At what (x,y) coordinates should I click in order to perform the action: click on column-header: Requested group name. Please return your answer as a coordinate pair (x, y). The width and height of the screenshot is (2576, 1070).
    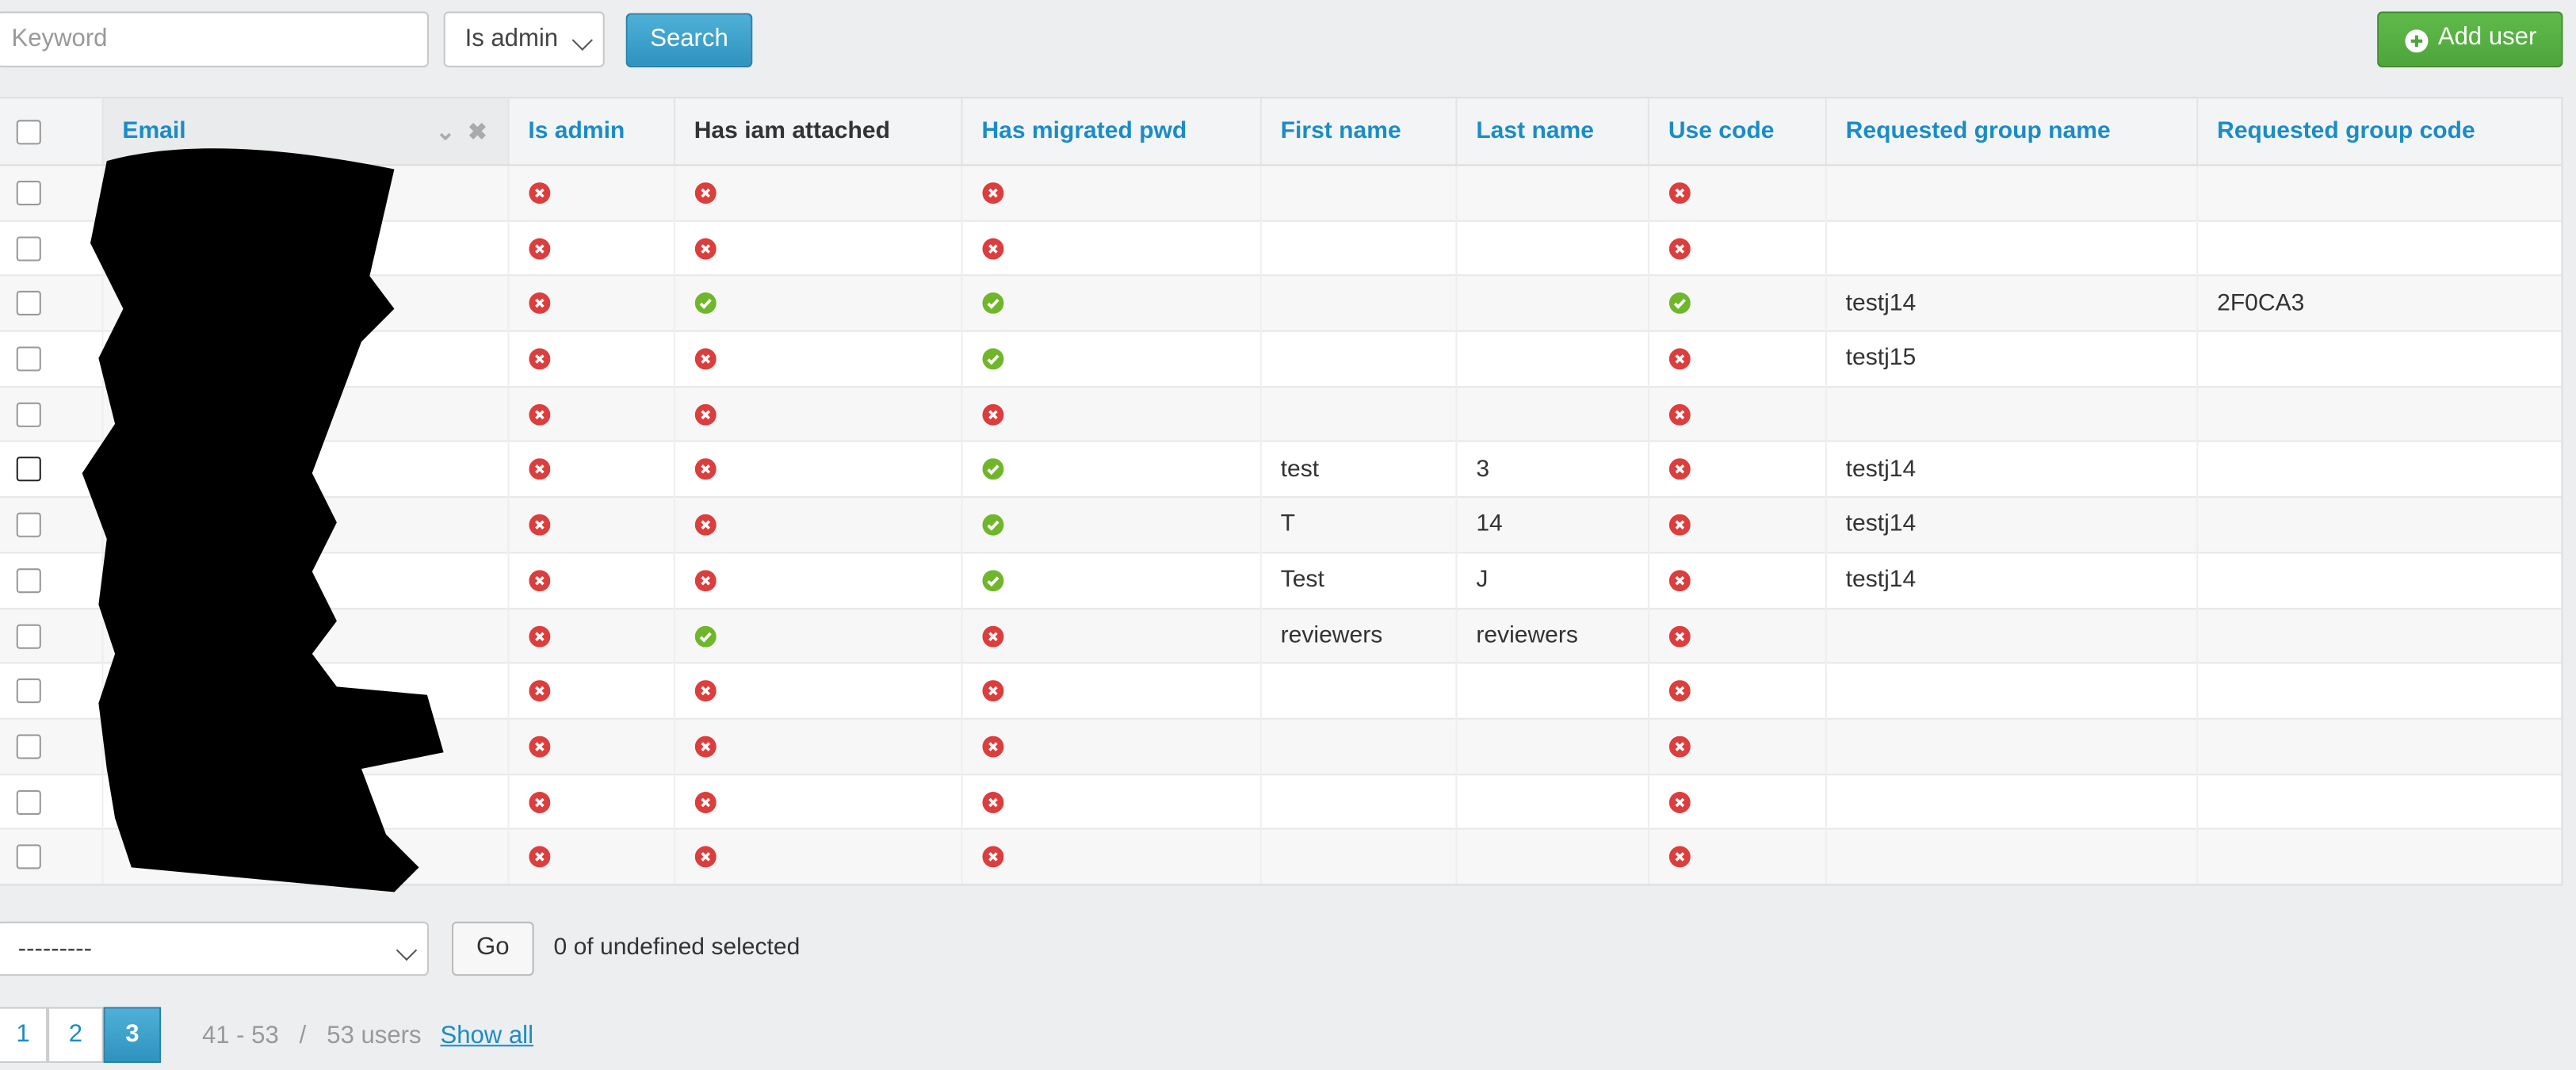
    Looking at the image, I should click on (2010, 132).